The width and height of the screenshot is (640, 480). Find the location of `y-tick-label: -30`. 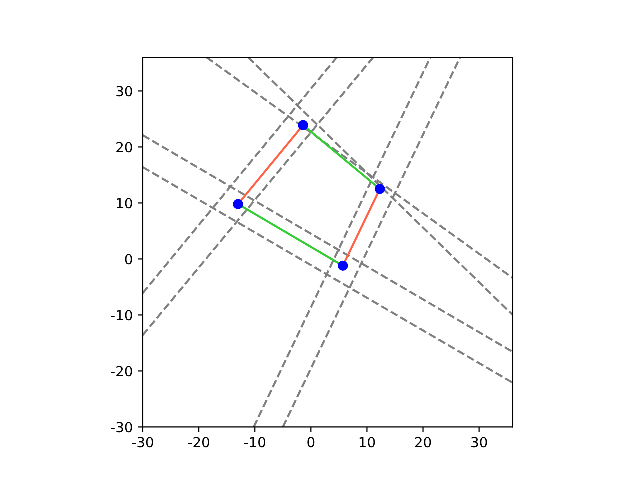

y-tick-label: -30 is located at coordinates (121, 427).